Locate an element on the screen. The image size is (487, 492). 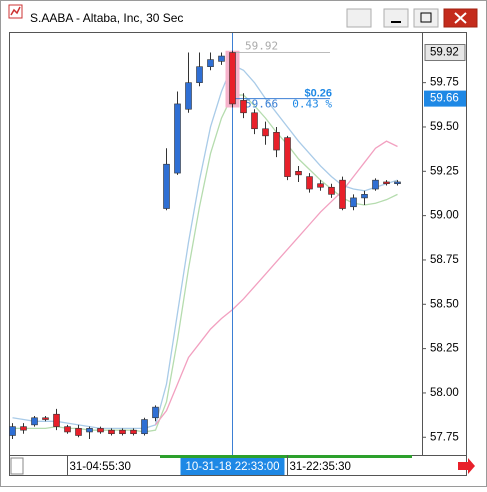
measure-to-label: 59.66 is located at coordinates (261, 104).